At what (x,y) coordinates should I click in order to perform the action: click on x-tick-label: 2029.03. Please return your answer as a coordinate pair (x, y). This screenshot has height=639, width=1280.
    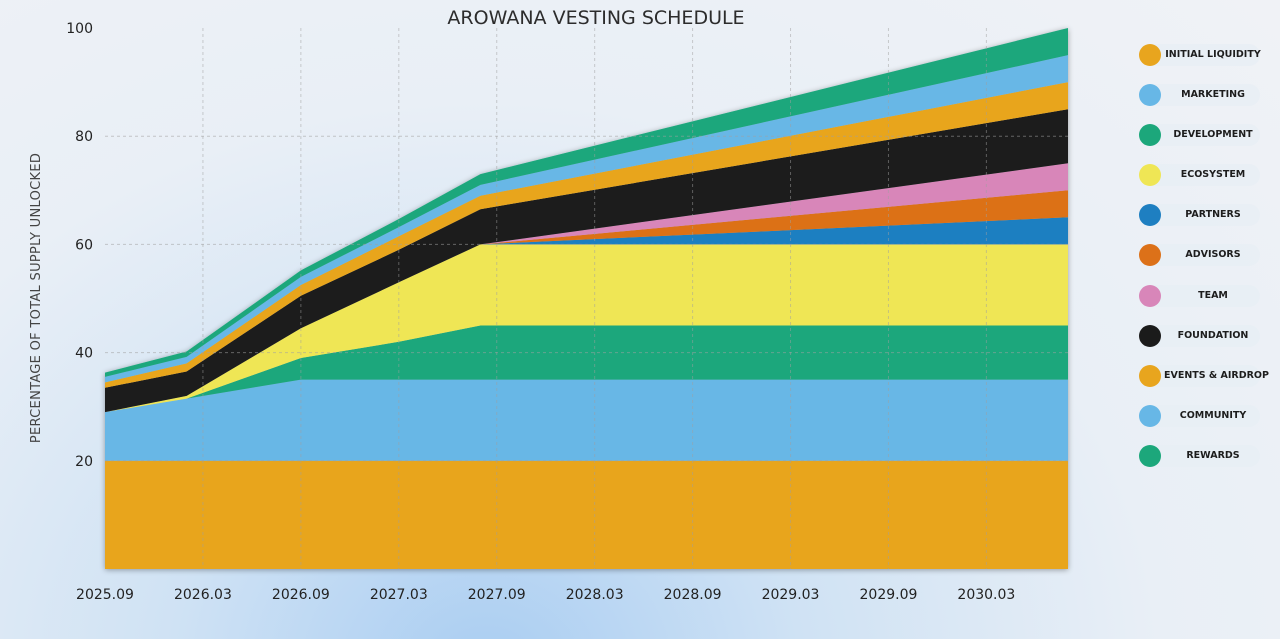
    Looking at the image, I should click on (791, 595).